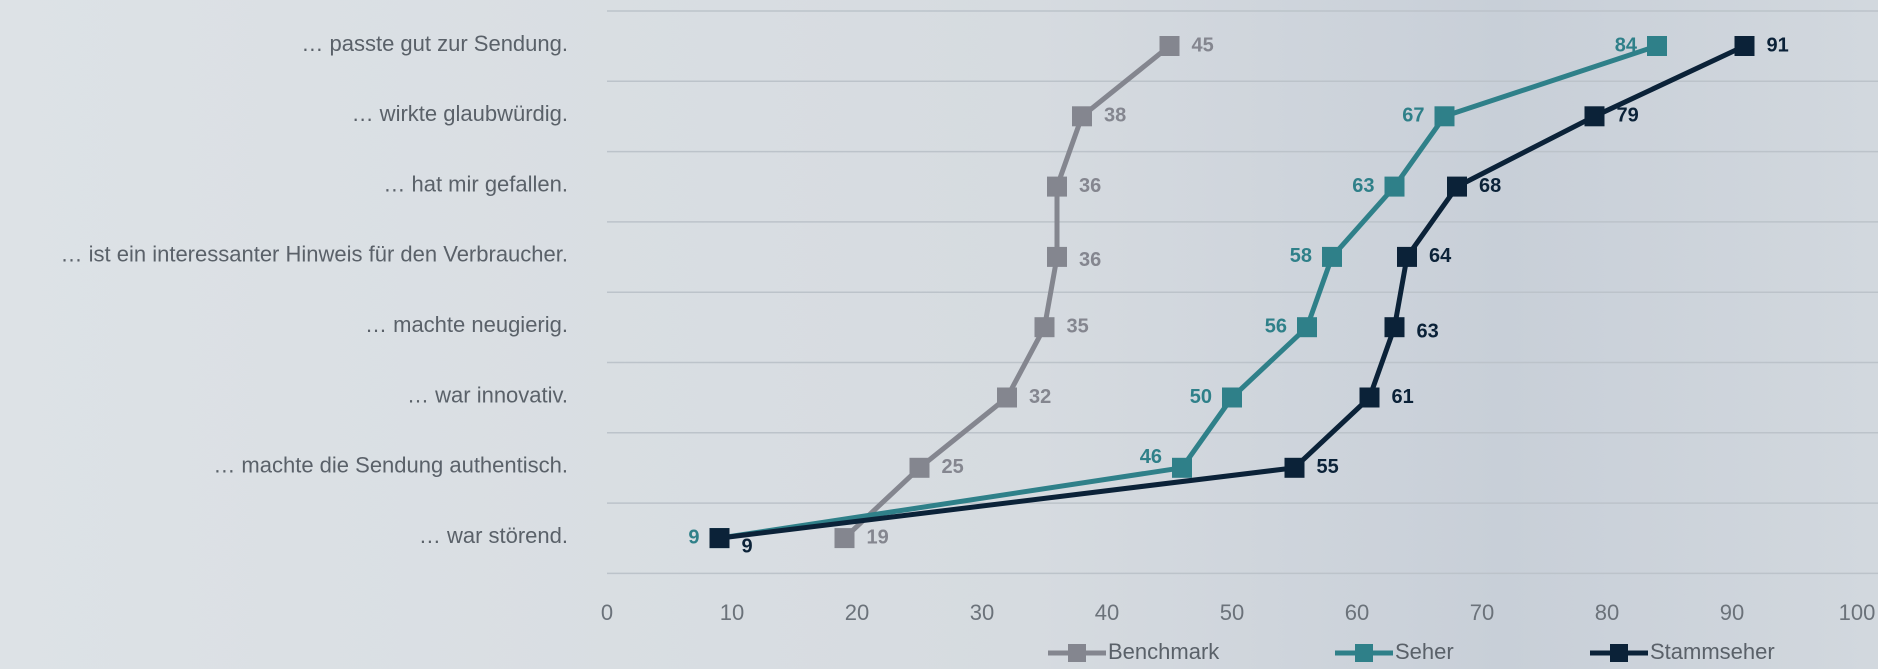 The height and width of the screenshot is (669, 1878). I want to click on legend-item: Benchmark, so click(1134, 651).